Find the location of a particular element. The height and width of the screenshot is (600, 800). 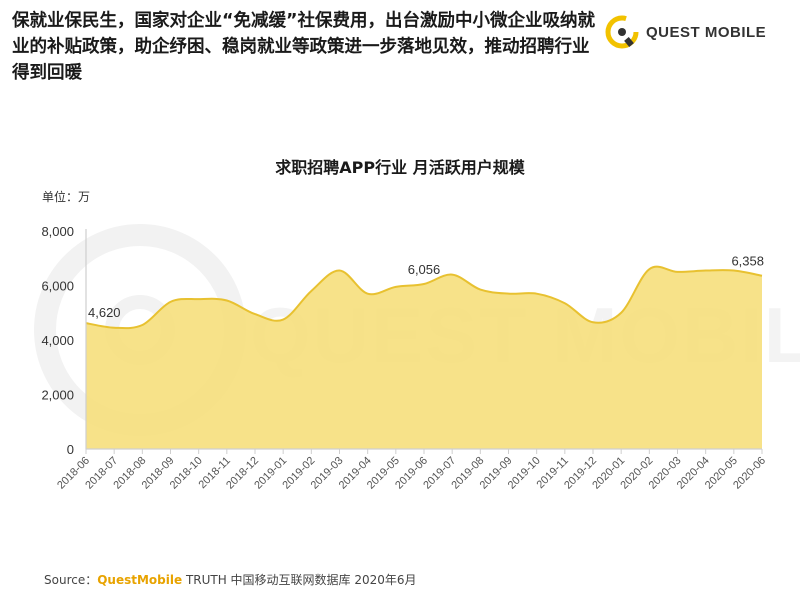

logo-text: QUEST MOBILE is located at coordinates (706, 32).